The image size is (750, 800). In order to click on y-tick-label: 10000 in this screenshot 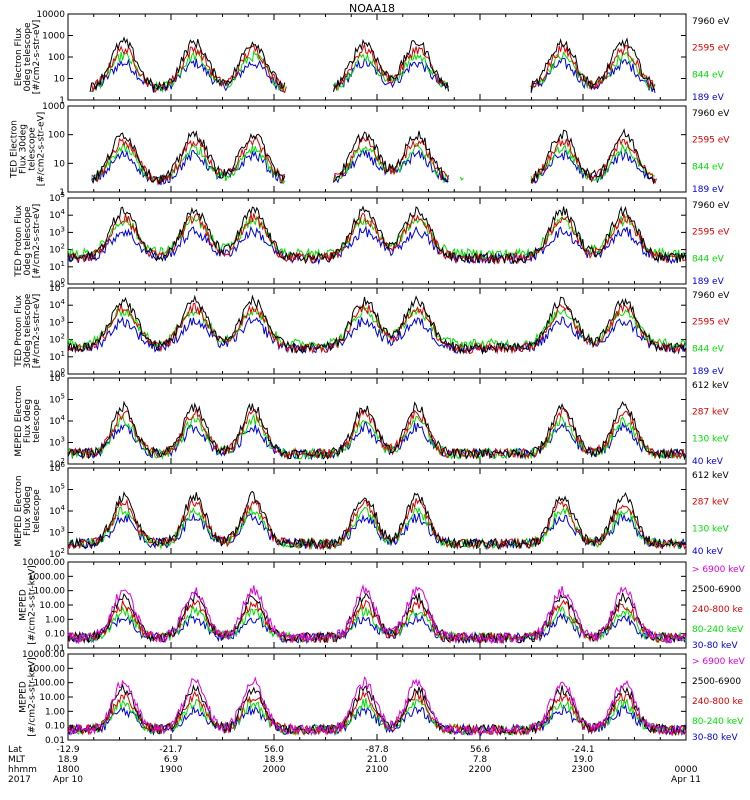, I will do `click(50, 15)`.